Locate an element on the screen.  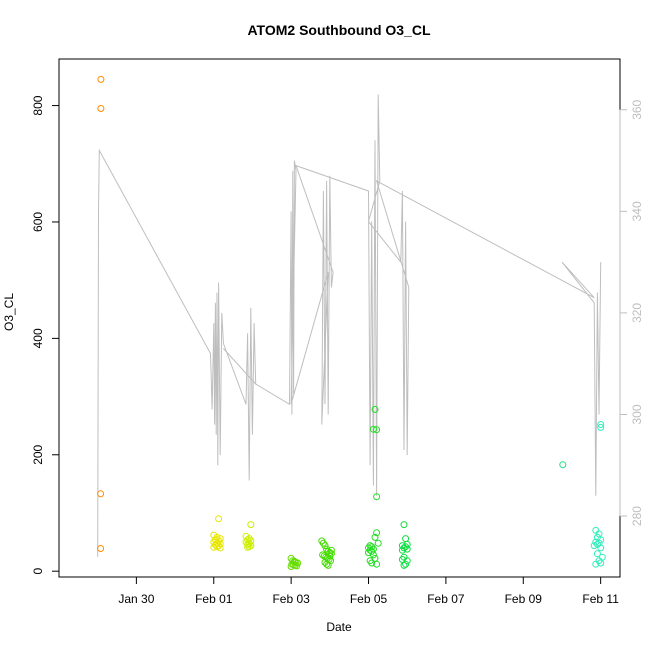
x-tick-label: Feb 09 is located at coordinates (524, 599).